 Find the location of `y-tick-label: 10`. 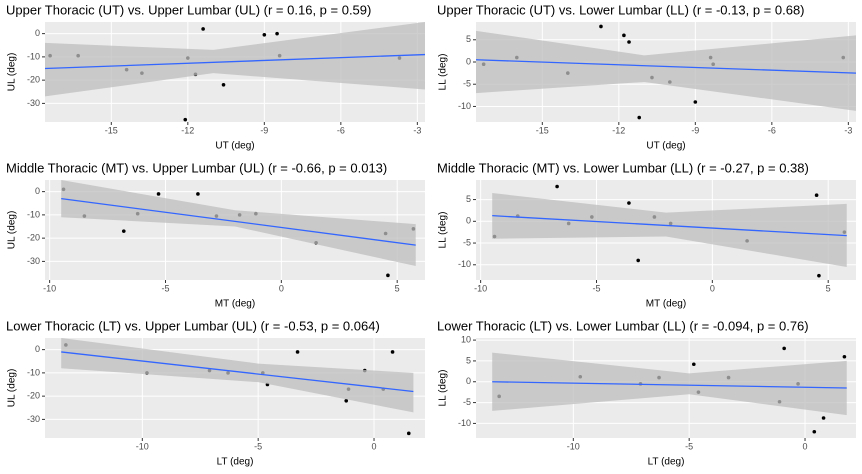

y-tick-label: 10 is located at coordinates (466, 339).